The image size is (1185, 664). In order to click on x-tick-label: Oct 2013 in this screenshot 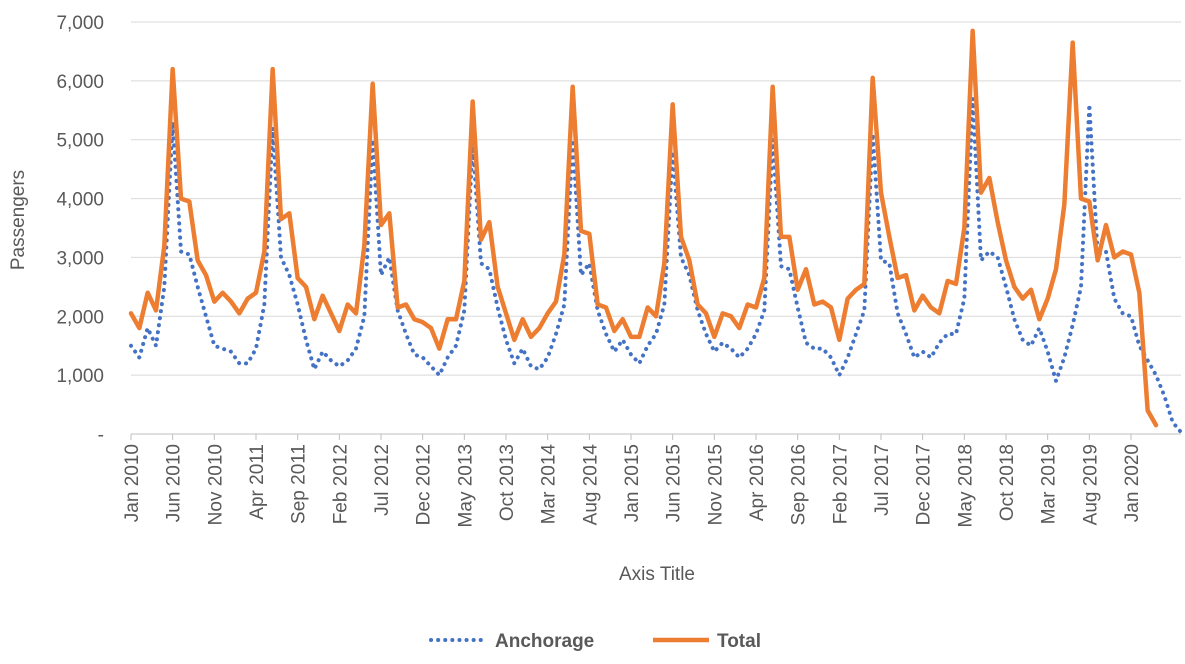, I will do `click(507, 482)`.